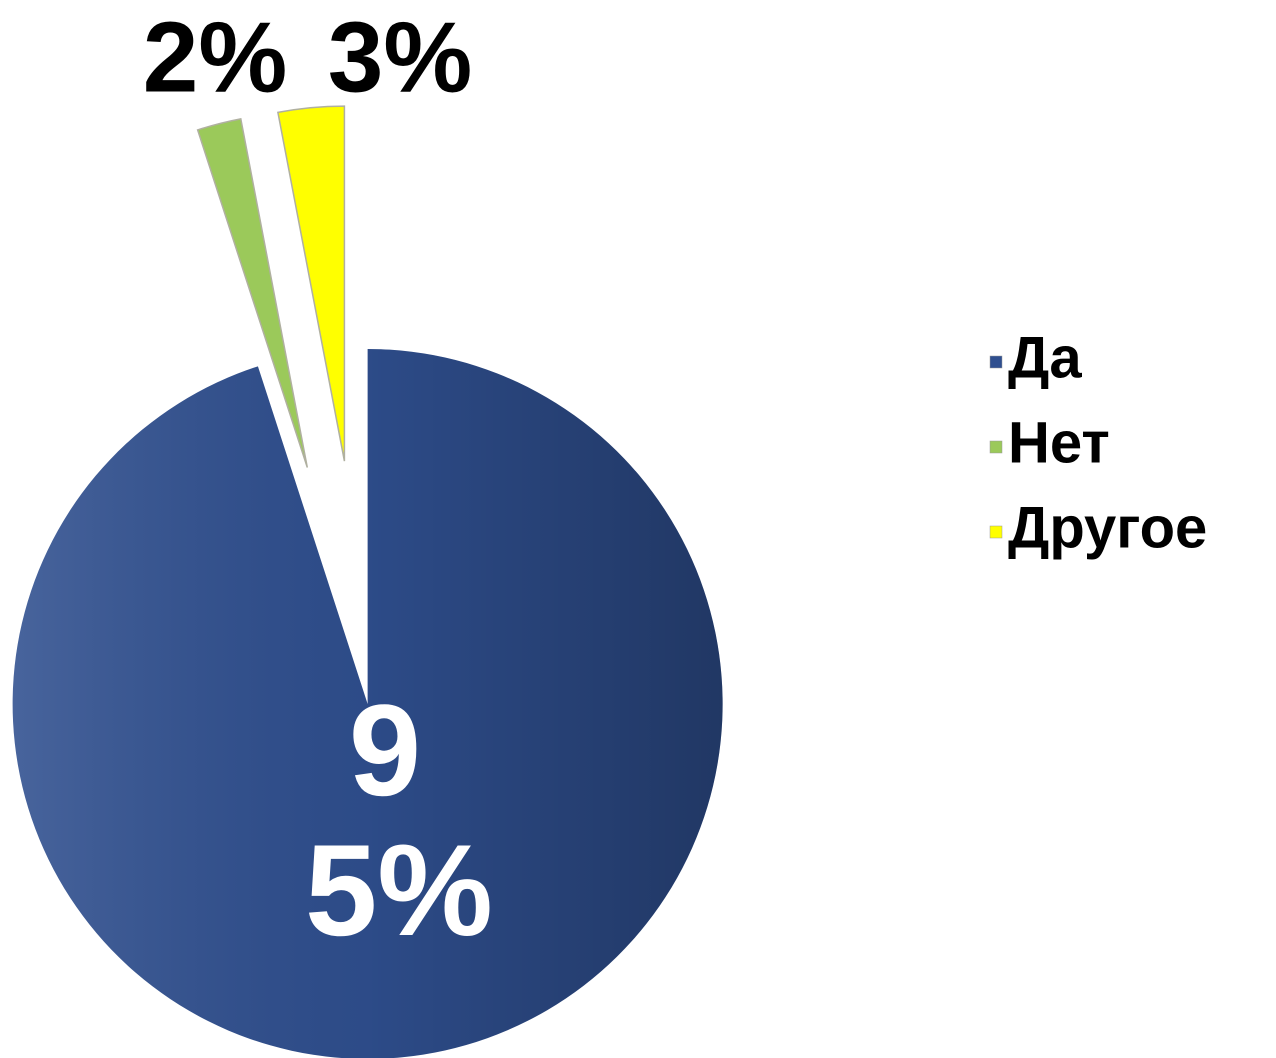 The image size is (1276, 1058). What do you see at coordinates (1107, 527) in the screenshot?
I see `legend-label: Другое` at bounding box center [1107, 527].